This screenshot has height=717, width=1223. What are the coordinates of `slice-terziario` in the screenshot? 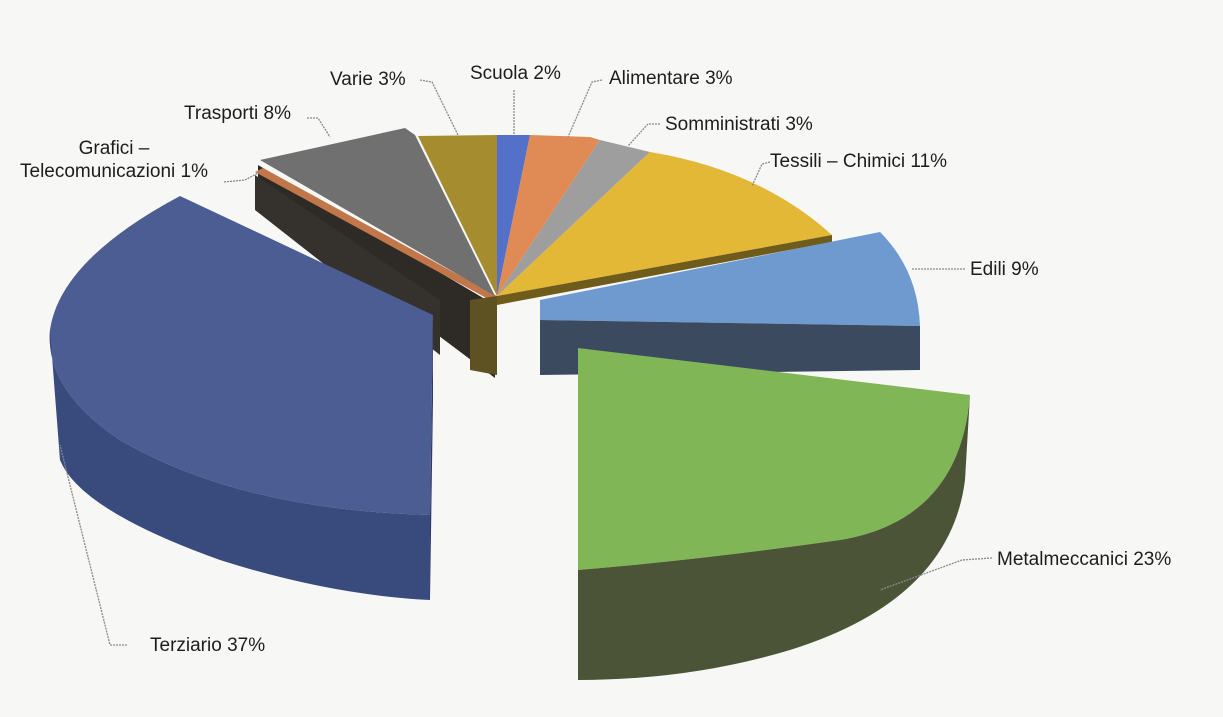 It's located at (241, 355).